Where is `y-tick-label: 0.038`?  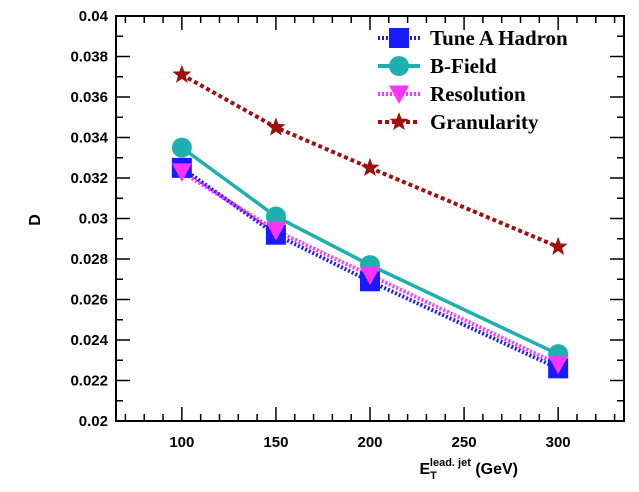 y-tick-label: 0.038 is located at coordinates (89, 57).